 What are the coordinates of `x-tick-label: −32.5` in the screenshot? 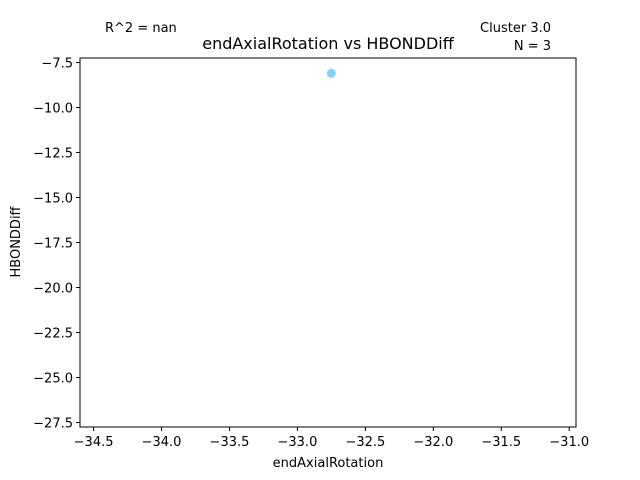 It's located at (365, 442).